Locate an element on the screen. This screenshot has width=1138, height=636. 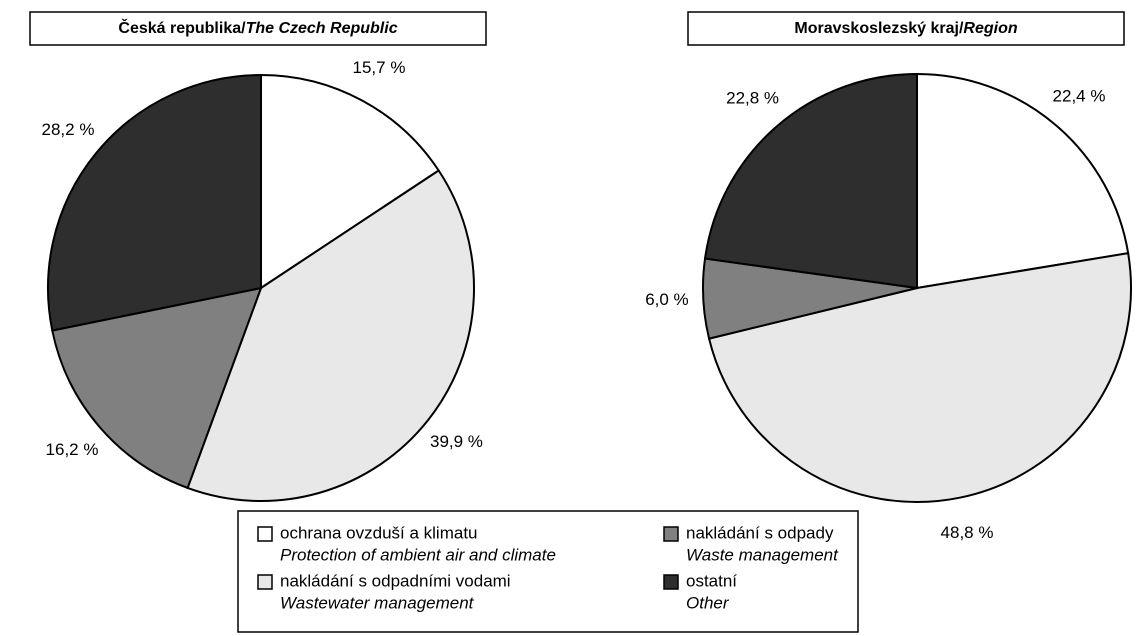
data-label: 22,8 % is located at coordinates (752, 98).